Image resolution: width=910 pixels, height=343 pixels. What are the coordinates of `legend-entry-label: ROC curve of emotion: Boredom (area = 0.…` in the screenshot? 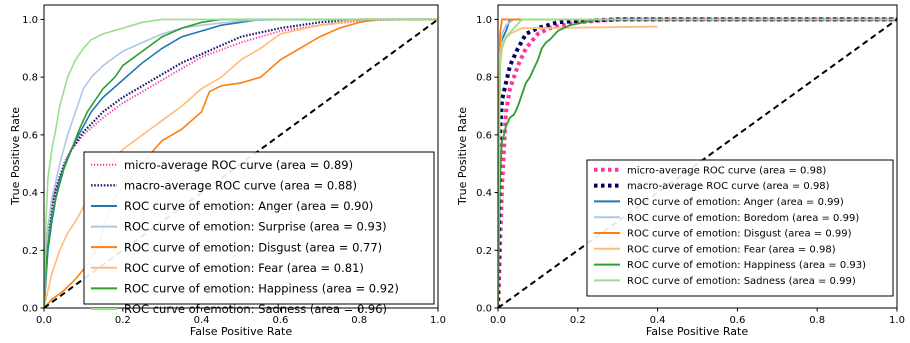 It's located at (743, 218).